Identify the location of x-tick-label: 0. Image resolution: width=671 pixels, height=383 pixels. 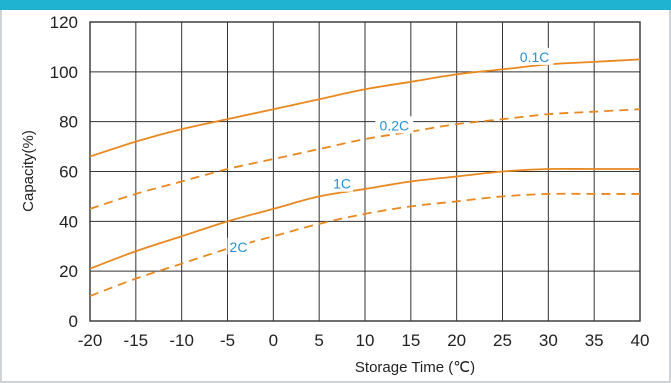
(273, 340).